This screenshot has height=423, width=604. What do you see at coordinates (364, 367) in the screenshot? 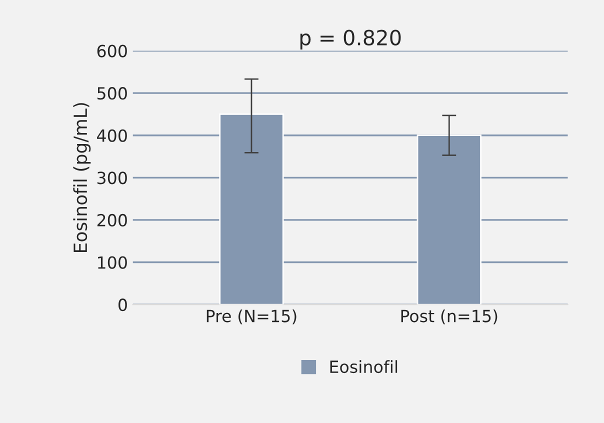
I see `legend-label: Eosinofil` at bounding box center [364, 367].